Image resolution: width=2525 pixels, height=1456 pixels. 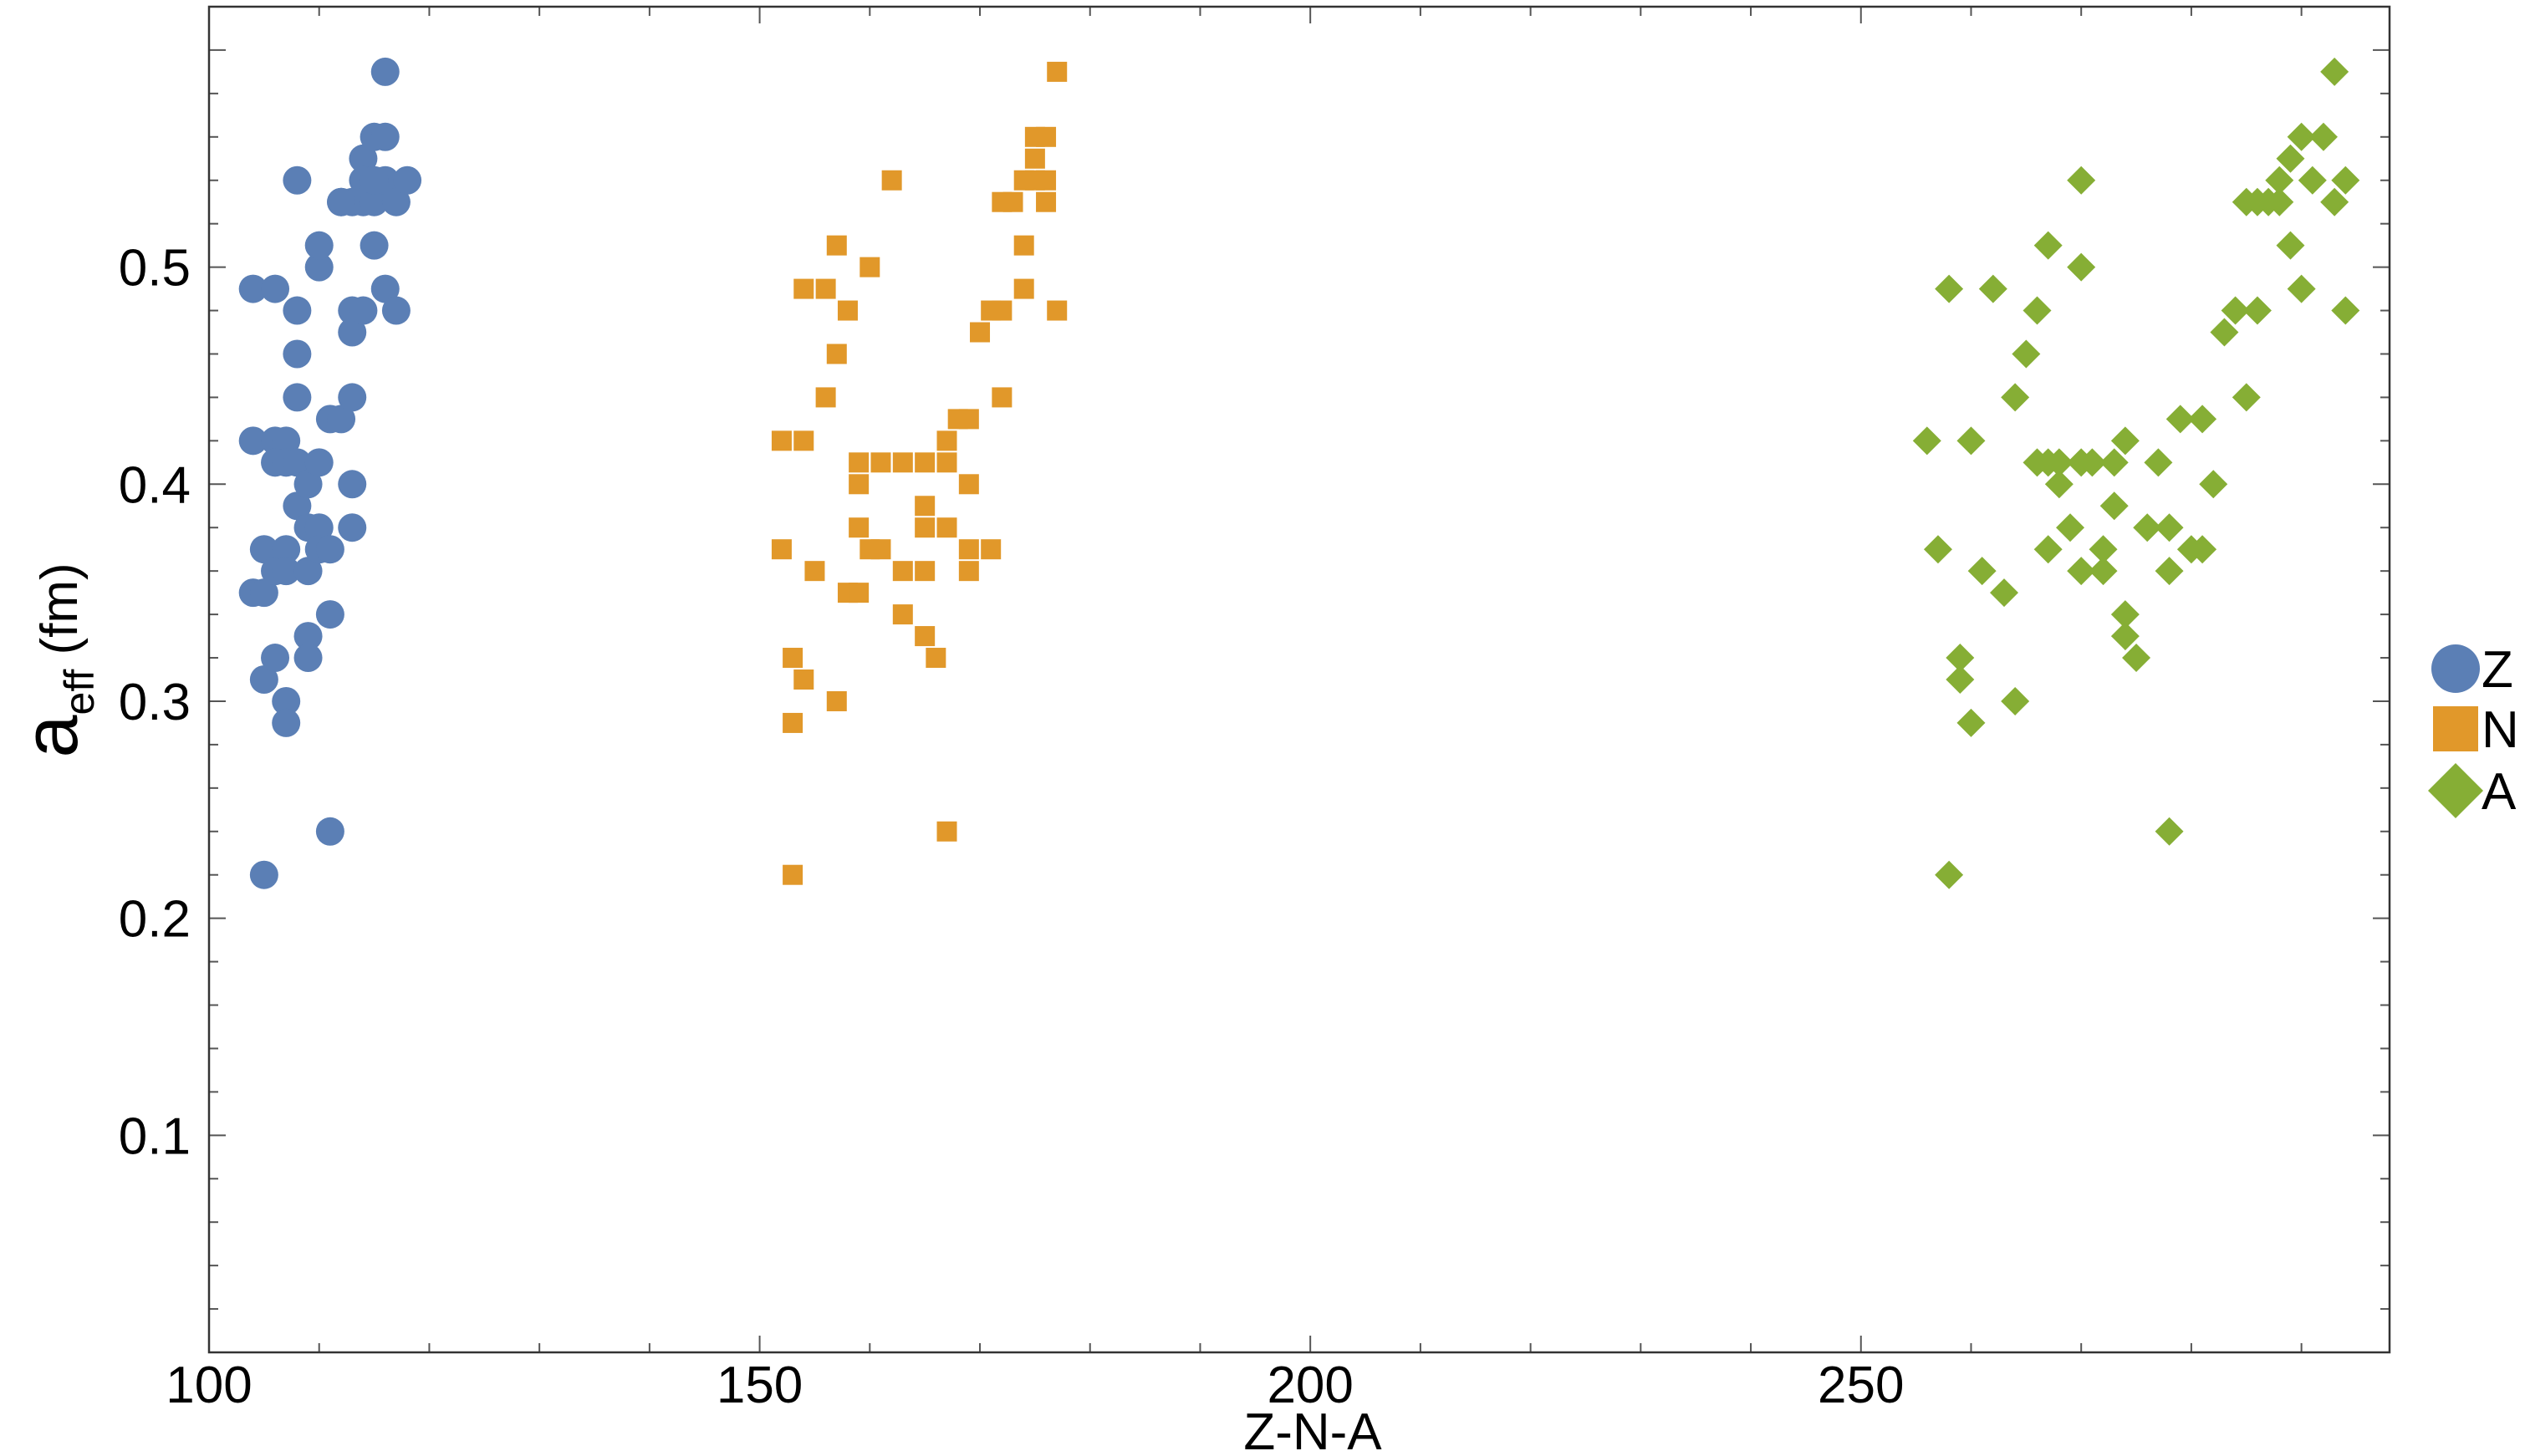 I want to click on x-tick-label: 150, so click(x=760, y=1385).